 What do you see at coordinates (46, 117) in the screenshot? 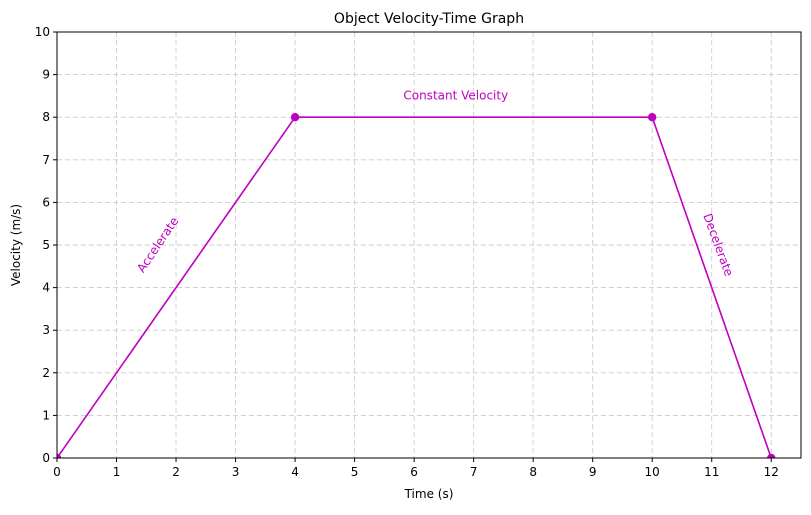
I see `y-tick-label: 8` at bounding box center [46, 117].